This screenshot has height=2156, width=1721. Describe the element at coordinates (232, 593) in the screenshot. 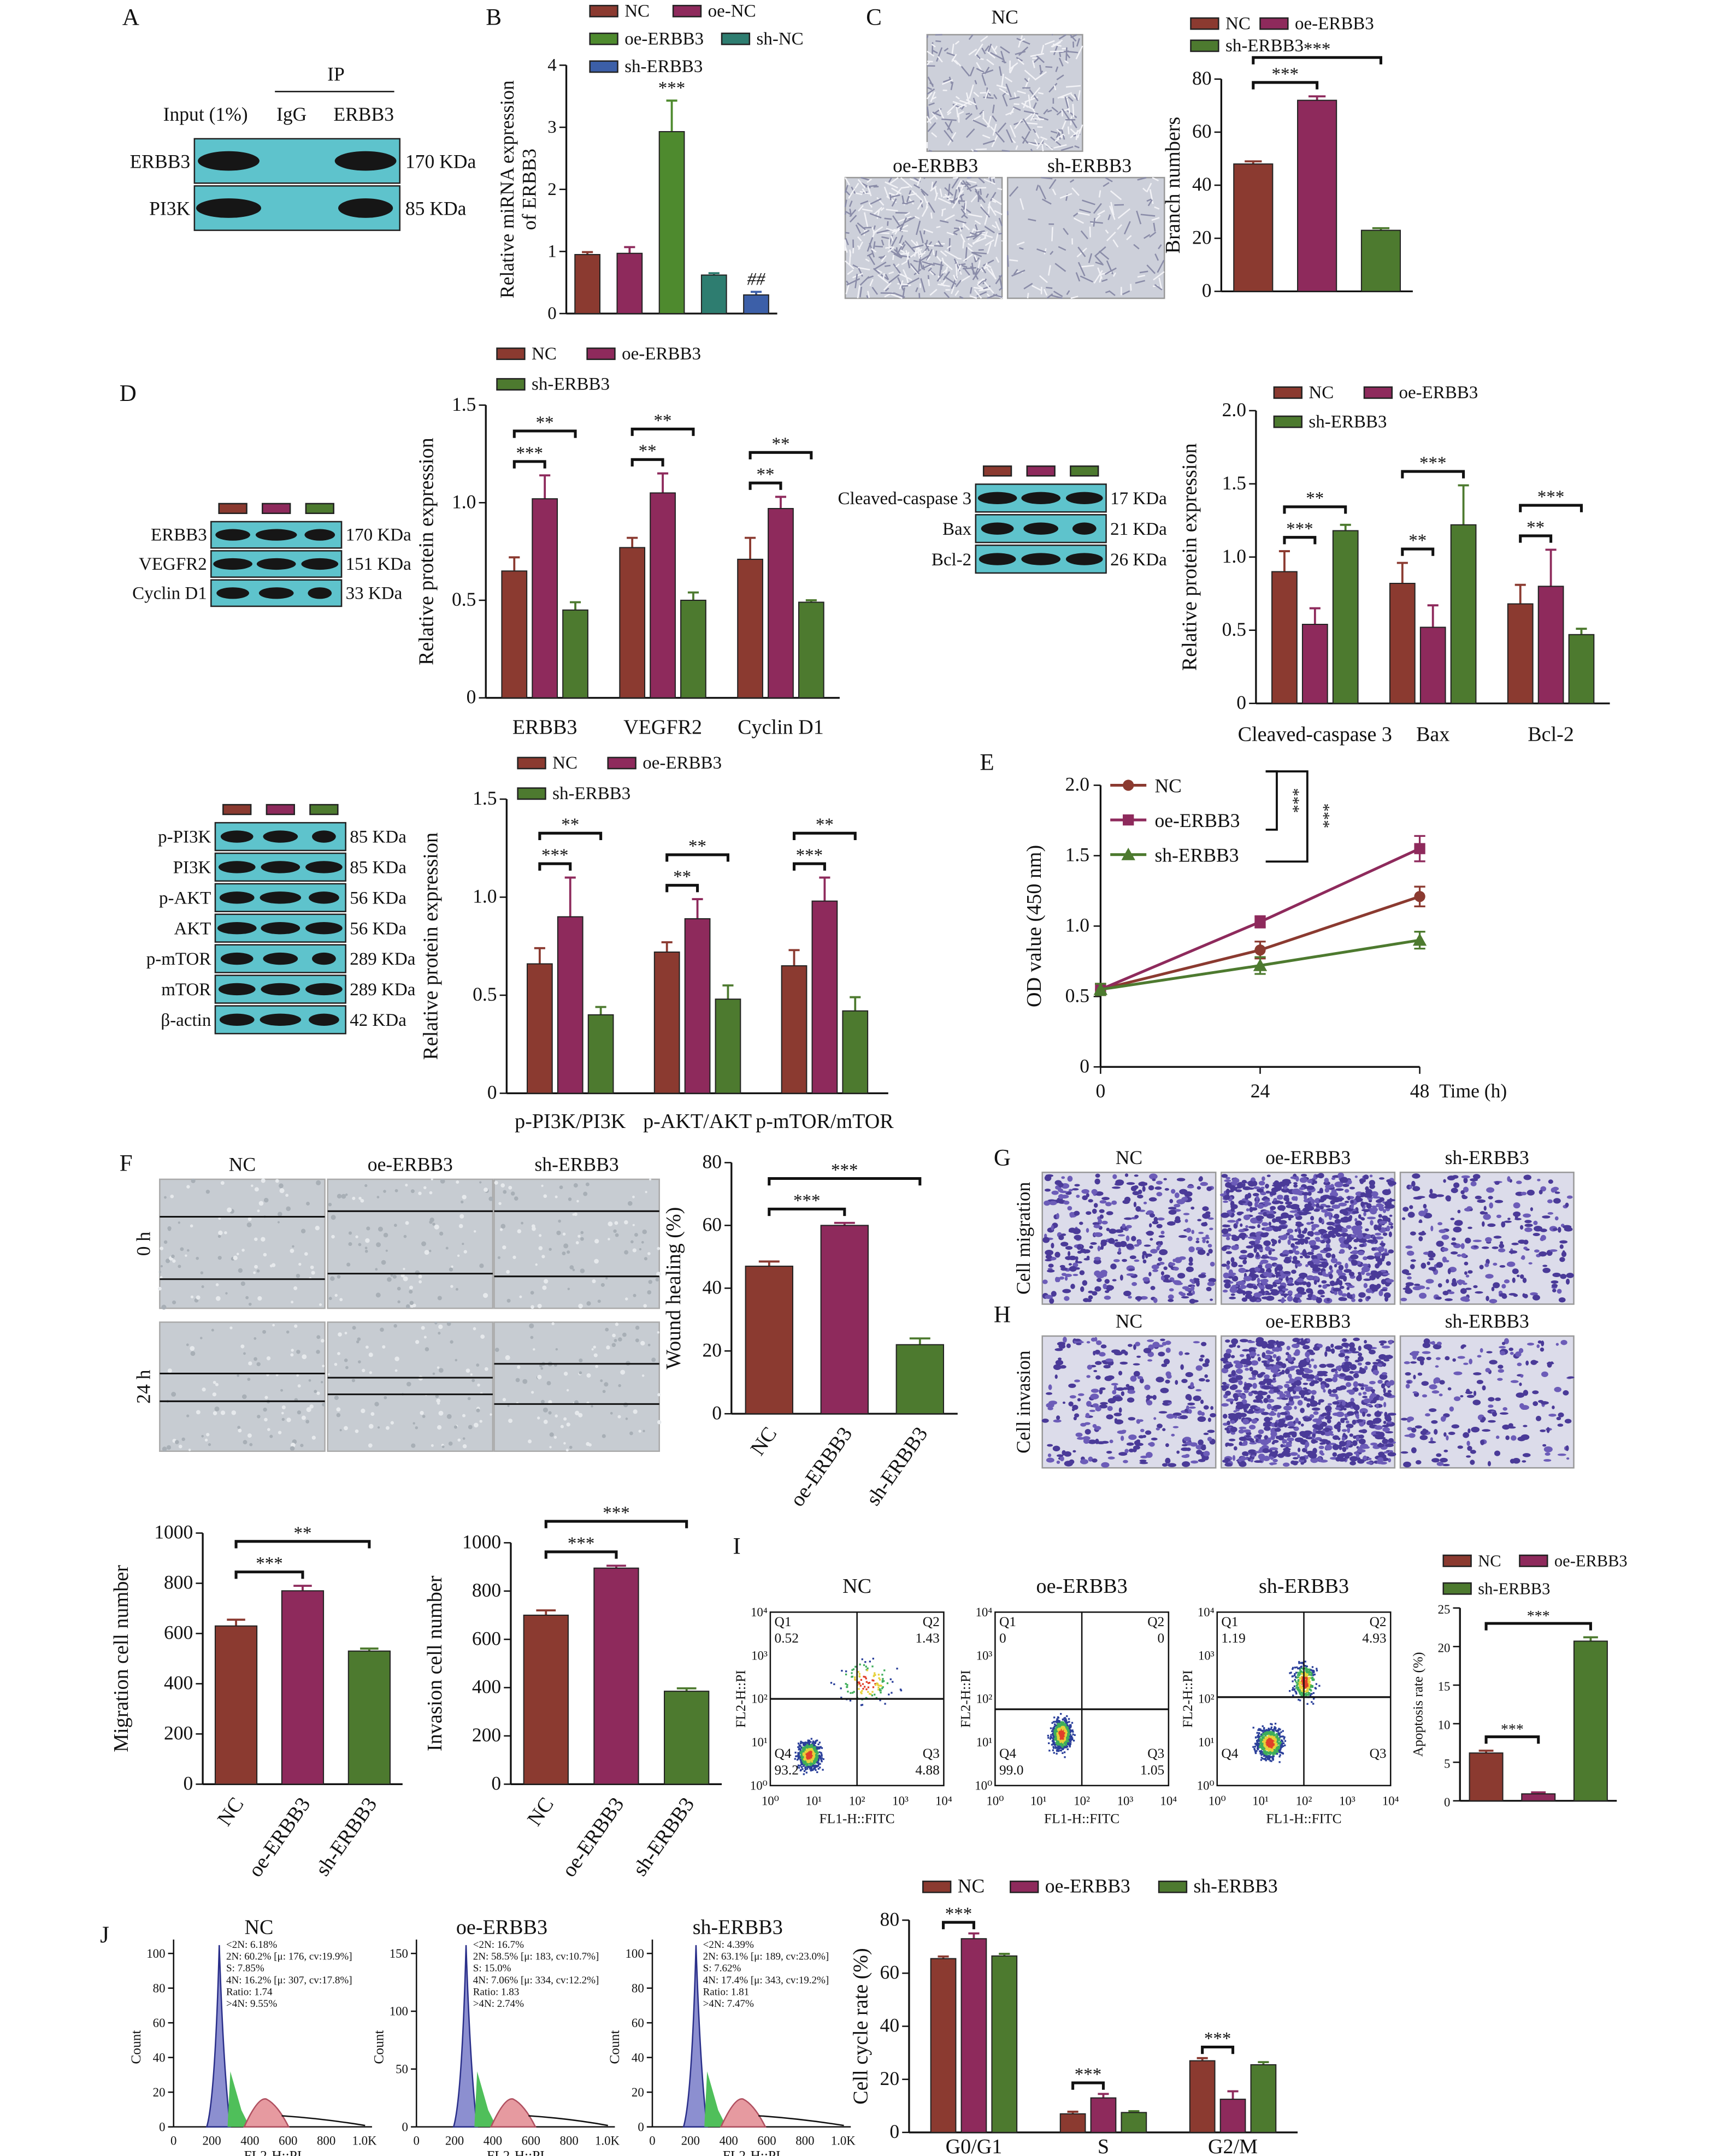

I see `protein-band` at that location.